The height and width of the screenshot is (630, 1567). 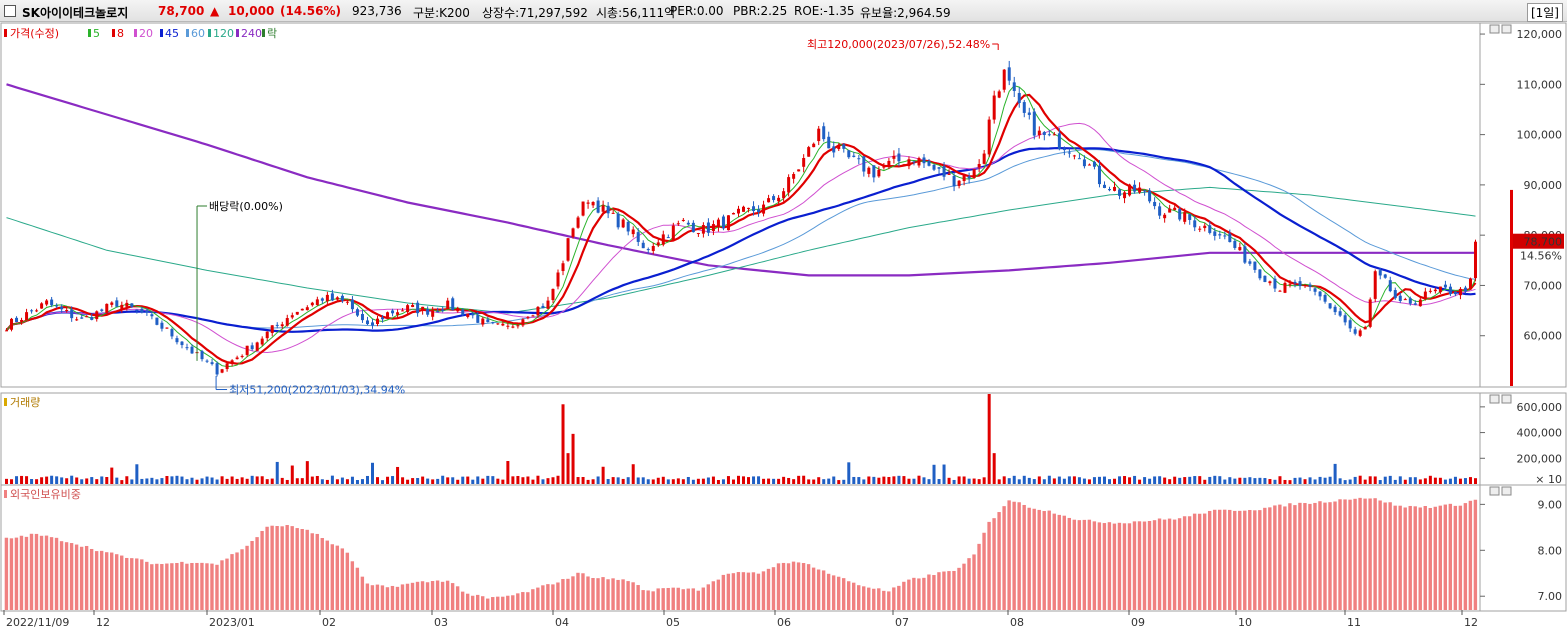 I want to click on price-panel-minimize-icon, so click(x=1494, y=29).